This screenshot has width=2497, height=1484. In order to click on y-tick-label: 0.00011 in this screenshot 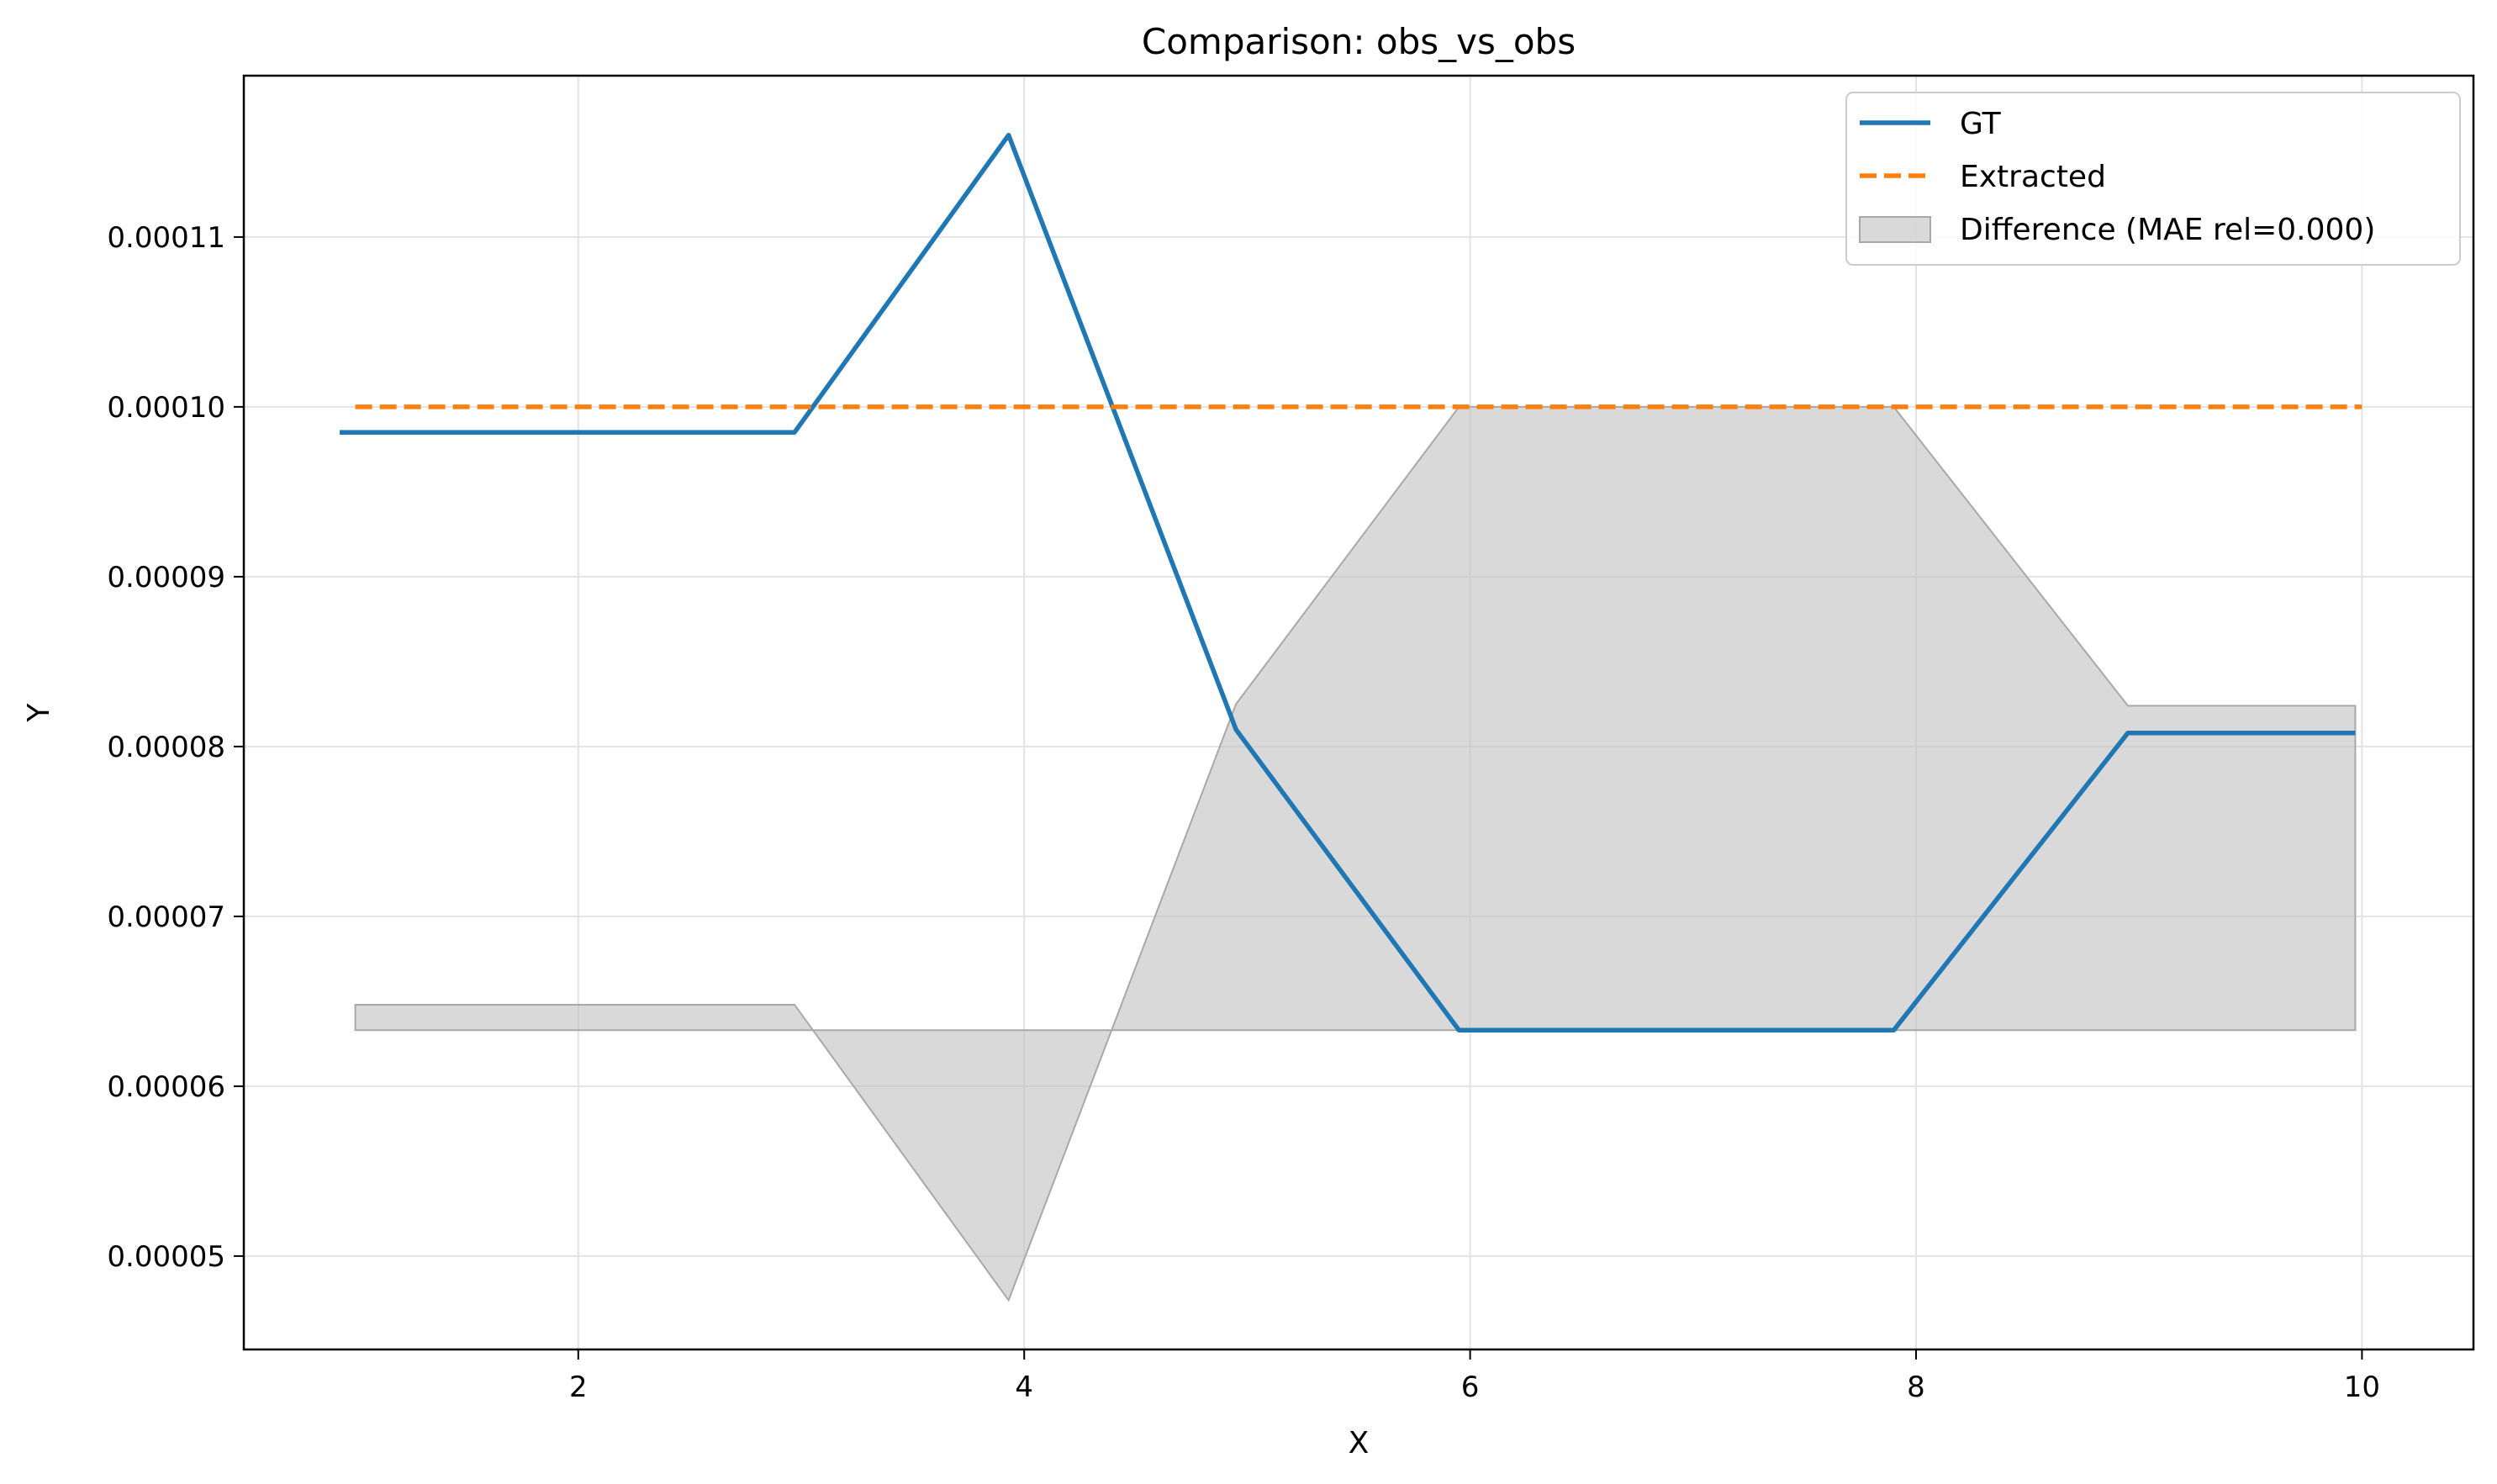, I will do `click(166, 238)`.